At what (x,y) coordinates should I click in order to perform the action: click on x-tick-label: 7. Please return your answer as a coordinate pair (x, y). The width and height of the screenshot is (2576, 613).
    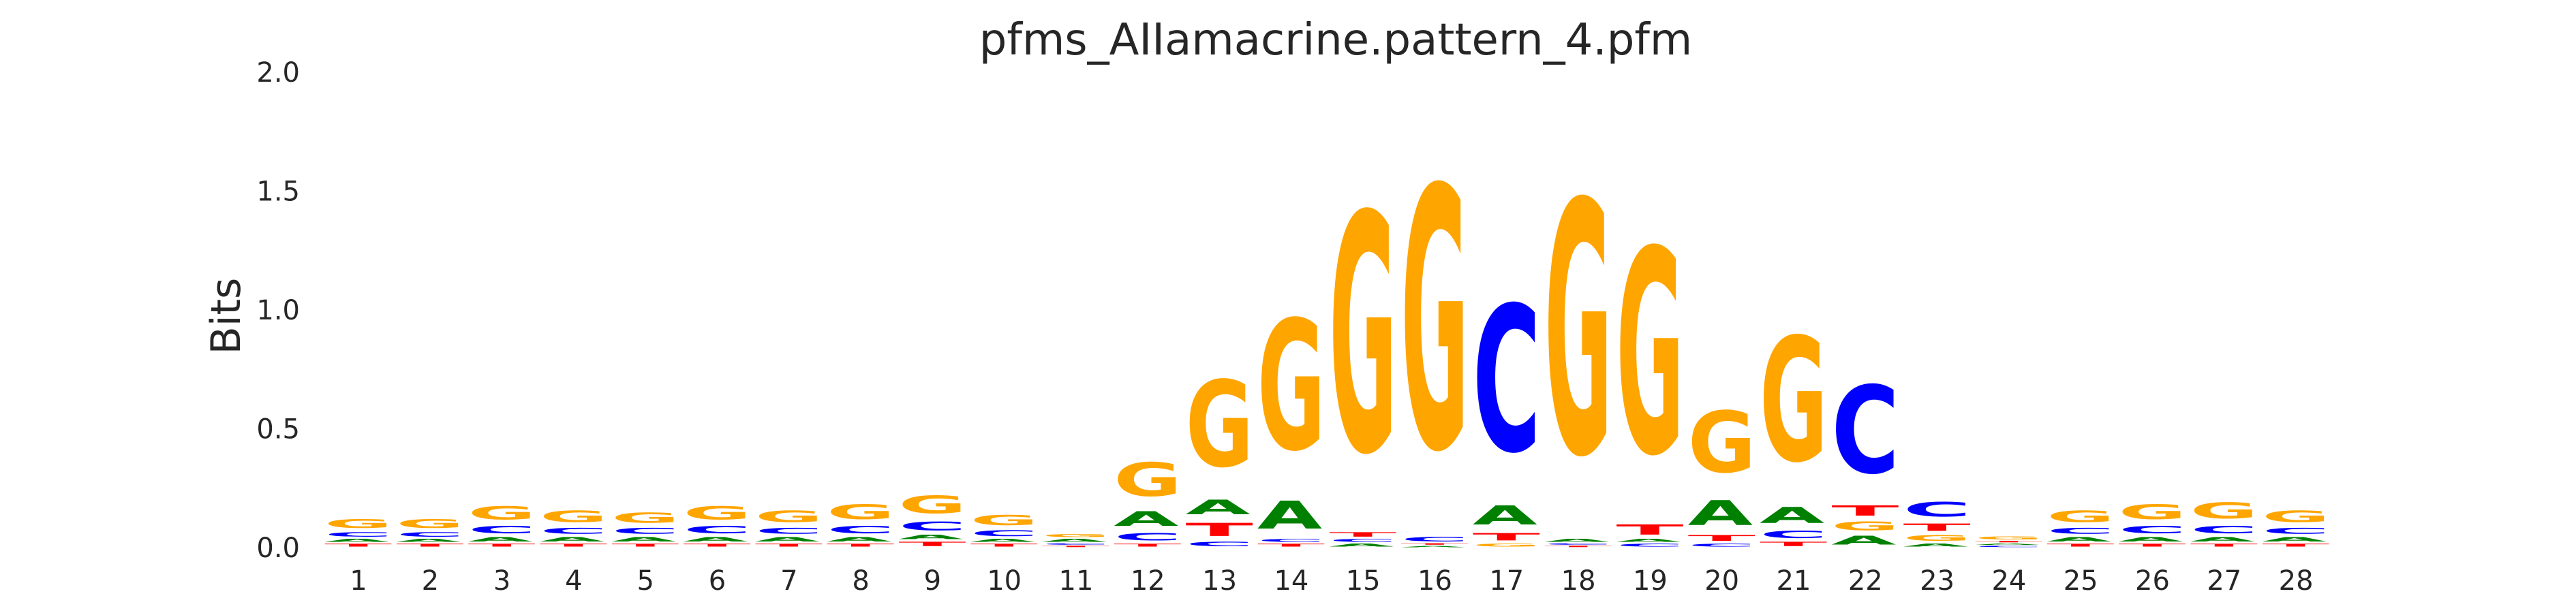
    Looking at the image, I should click on (789, 581).